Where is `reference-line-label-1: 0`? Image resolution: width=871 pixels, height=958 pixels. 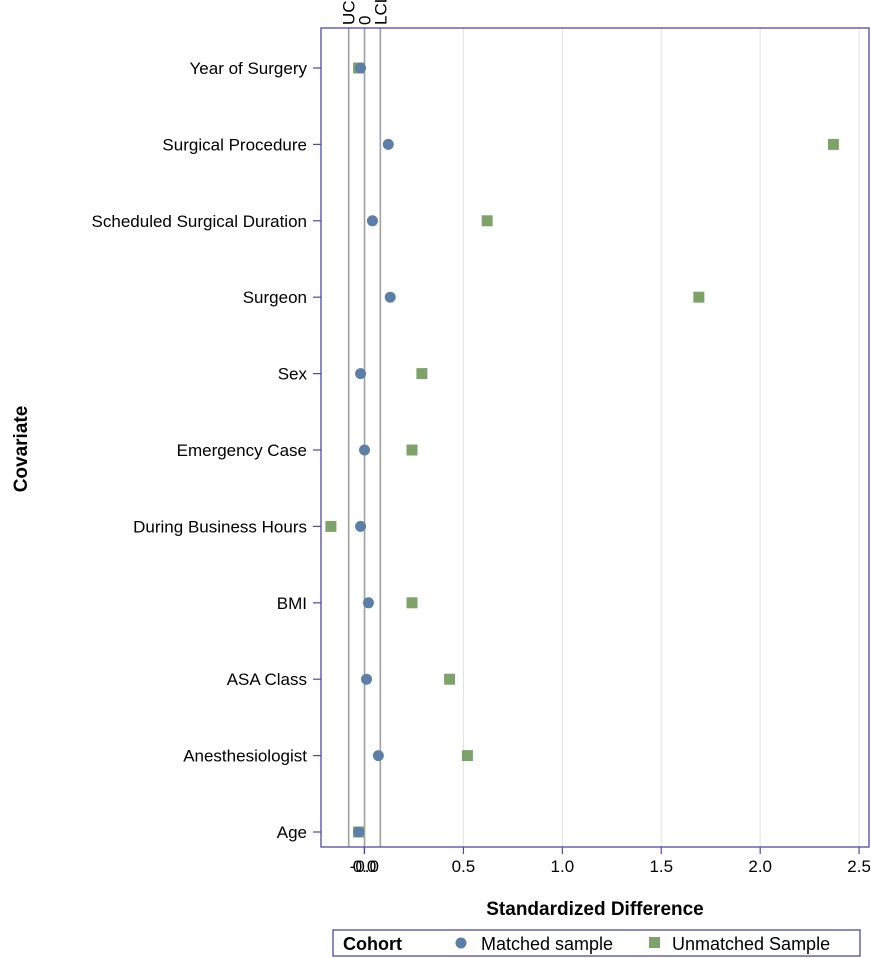
reference-line-label-1: 0 is located at coordinates (365, 20).